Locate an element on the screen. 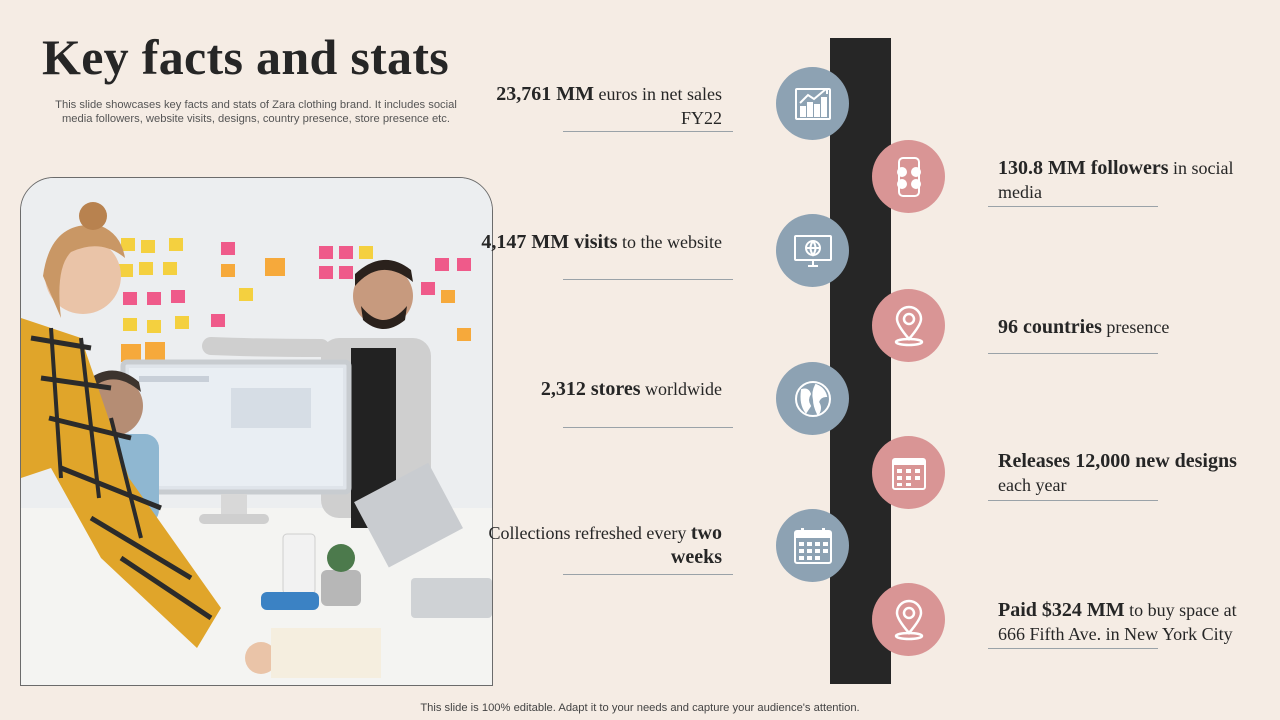 This screenshot has height=720, width=1280. fact-net-sales: 23,761 MM euros in net sales FY22 is located at coordinates (609, 105).